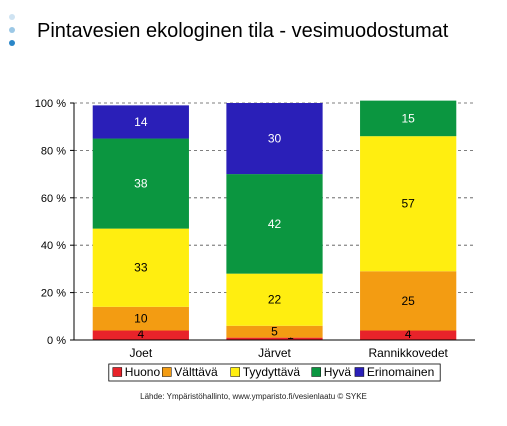 The height and width of the screenshot is (426, 507). I want to click on legend-label: Välttävä, so click(196, 372).